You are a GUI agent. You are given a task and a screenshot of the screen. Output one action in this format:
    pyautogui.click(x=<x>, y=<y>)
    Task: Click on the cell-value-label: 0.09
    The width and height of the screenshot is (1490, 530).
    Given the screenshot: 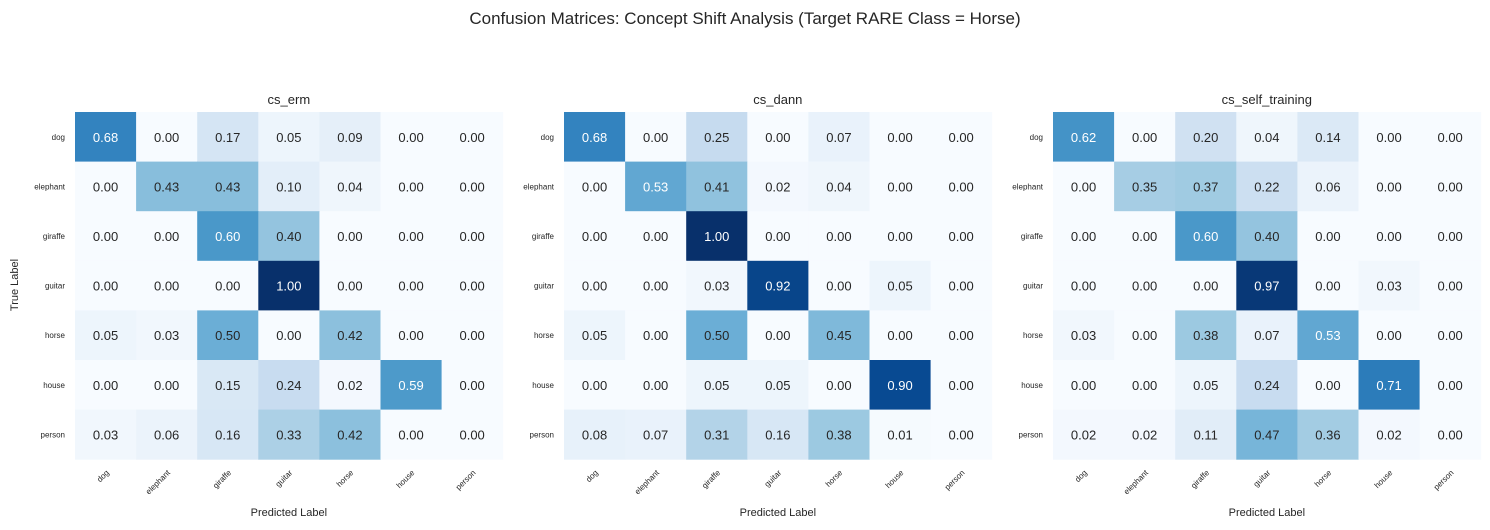 What is the action you would take?
    pyautogui.click(x=349, y=137)
    